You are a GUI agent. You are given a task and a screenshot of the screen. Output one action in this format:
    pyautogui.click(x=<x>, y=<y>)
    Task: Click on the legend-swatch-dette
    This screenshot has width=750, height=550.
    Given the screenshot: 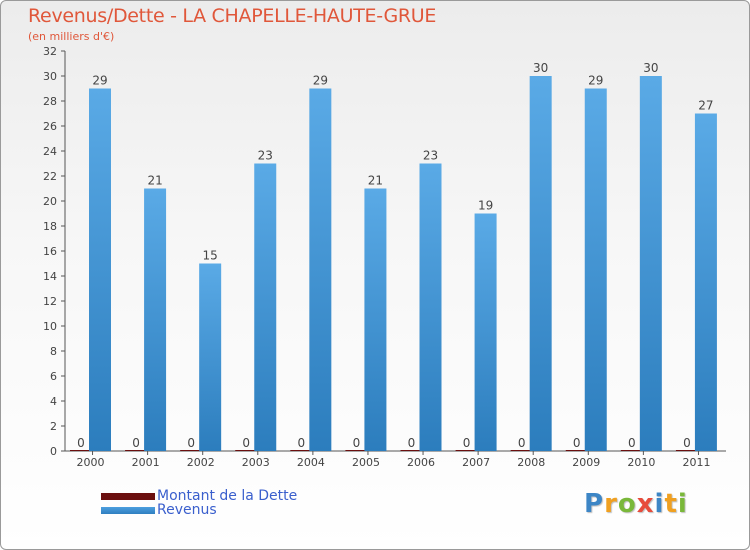 What is the action you would take?
    pyautogui.click(x=128, y=496)
    